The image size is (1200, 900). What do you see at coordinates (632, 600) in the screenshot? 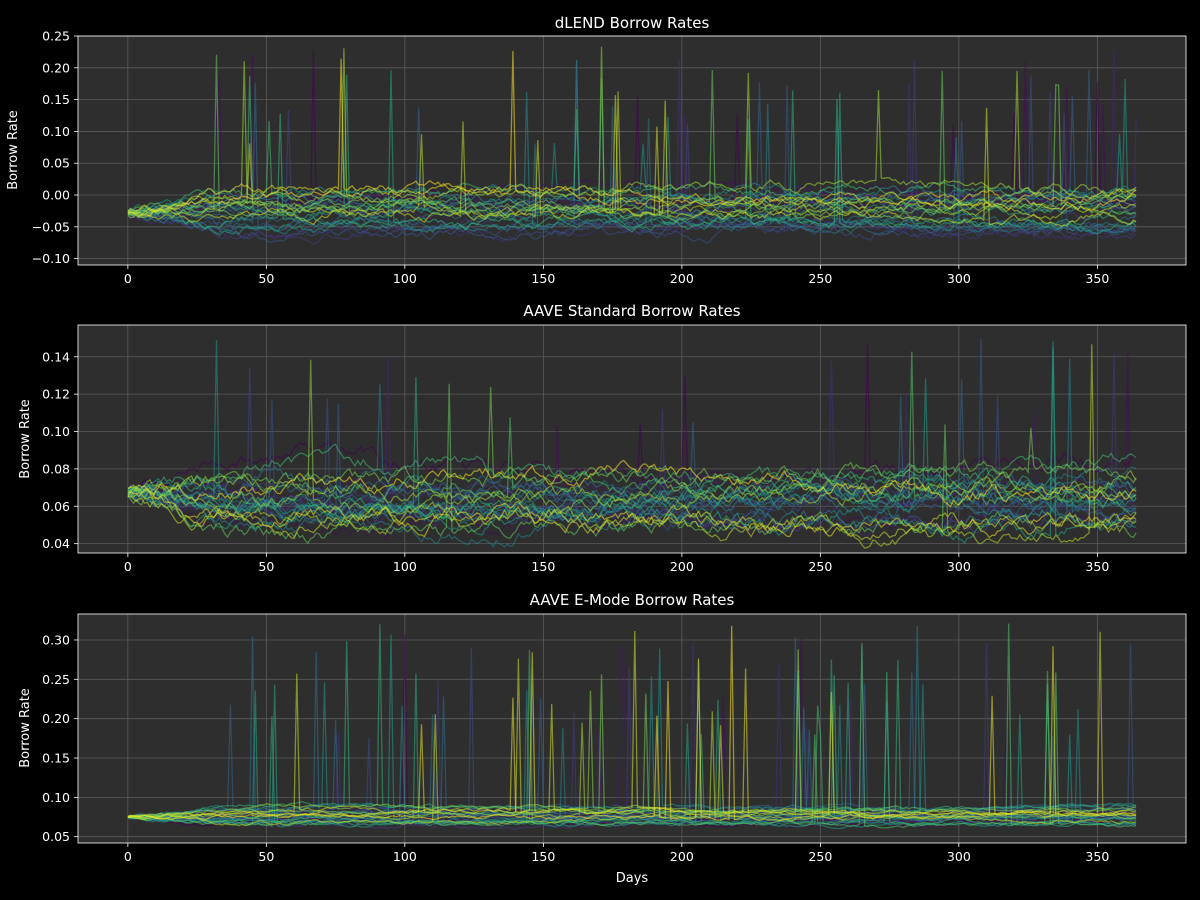
I see `chart-title: AAVE E-Mode Borrow Rates` at bounding box center [632, 600].